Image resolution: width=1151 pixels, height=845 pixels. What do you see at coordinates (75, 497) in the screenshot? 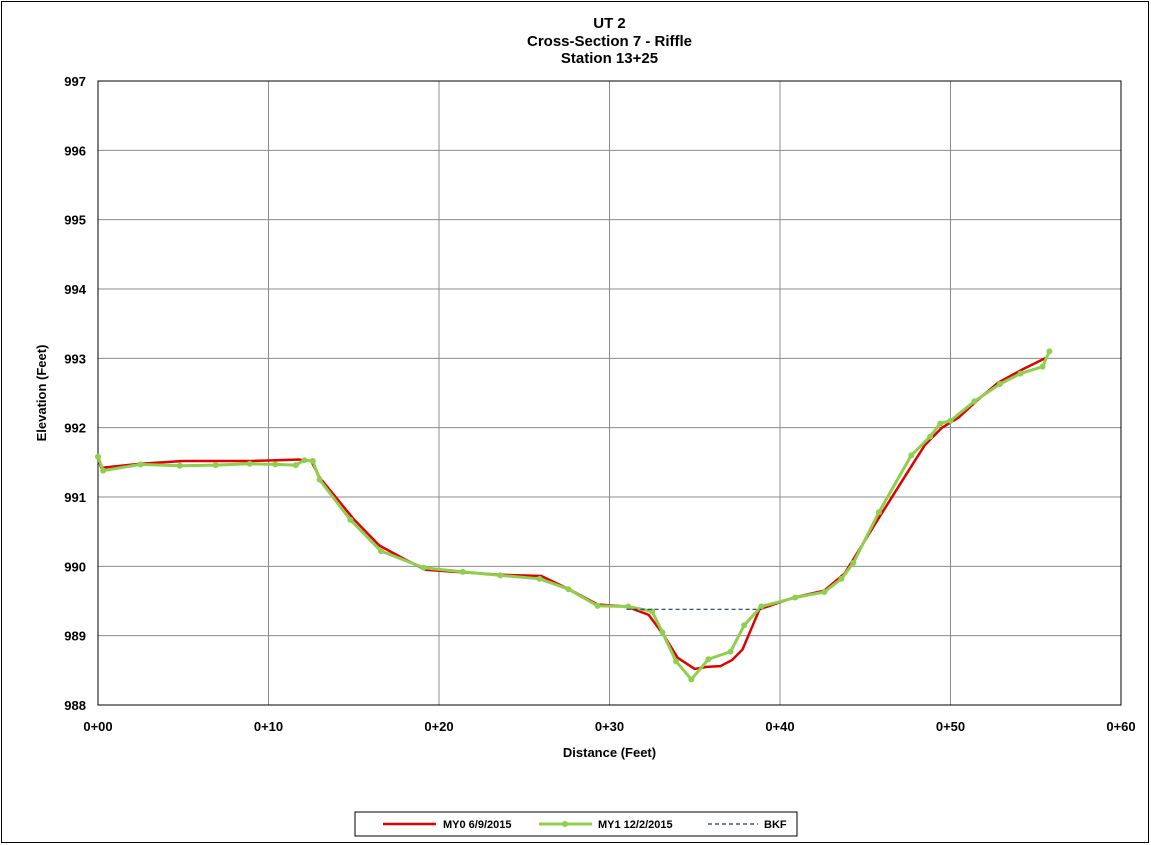
I see `y-tick-label: 991` at bounding box center [75, 497].